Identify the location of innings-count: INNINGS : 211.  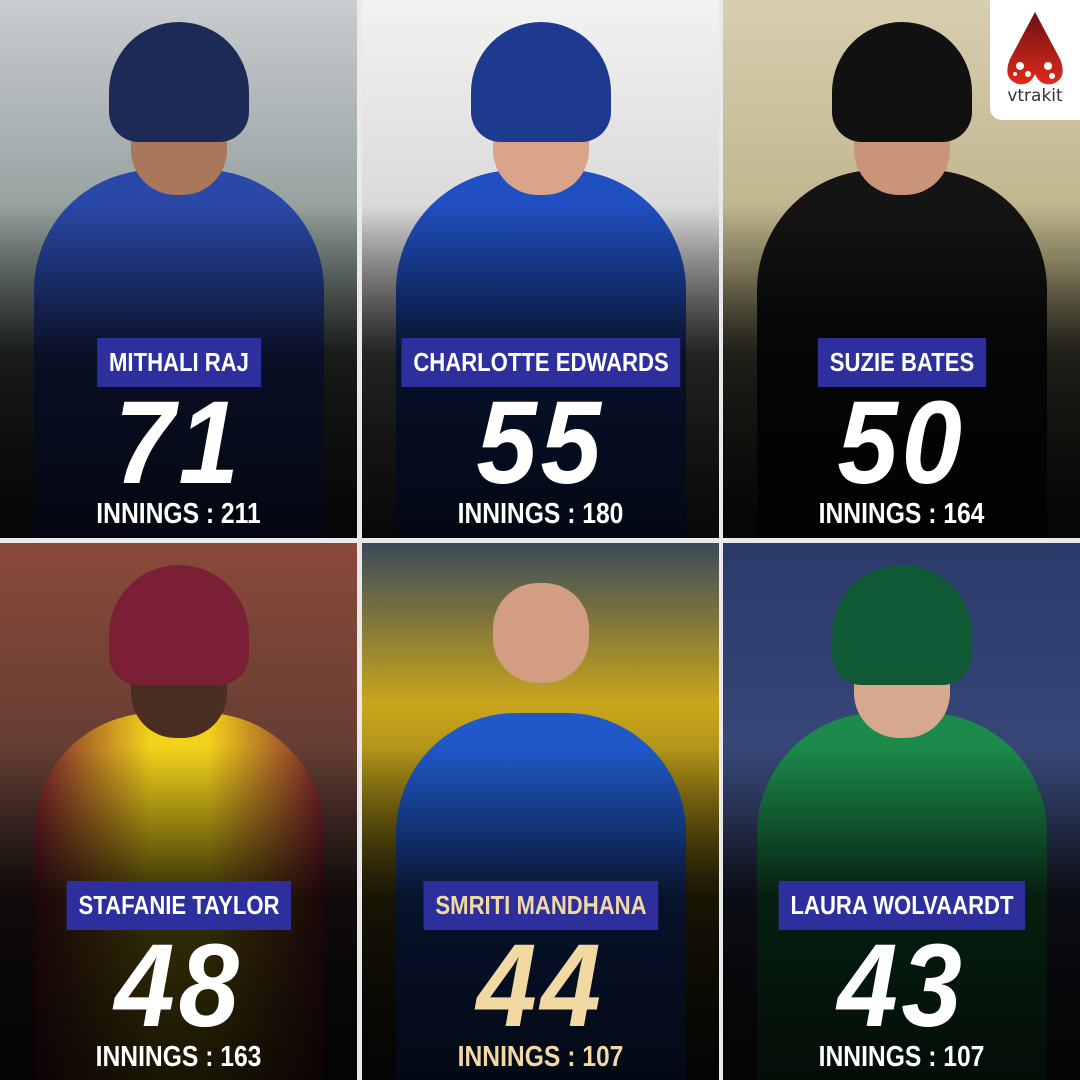
(178, 514).